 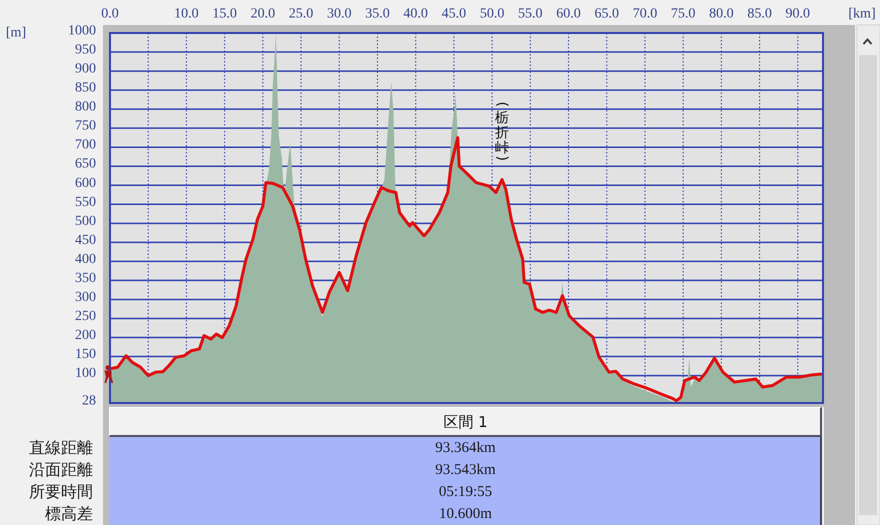 I want to click on y-tick-label: 600, so click(x=85, y=183).